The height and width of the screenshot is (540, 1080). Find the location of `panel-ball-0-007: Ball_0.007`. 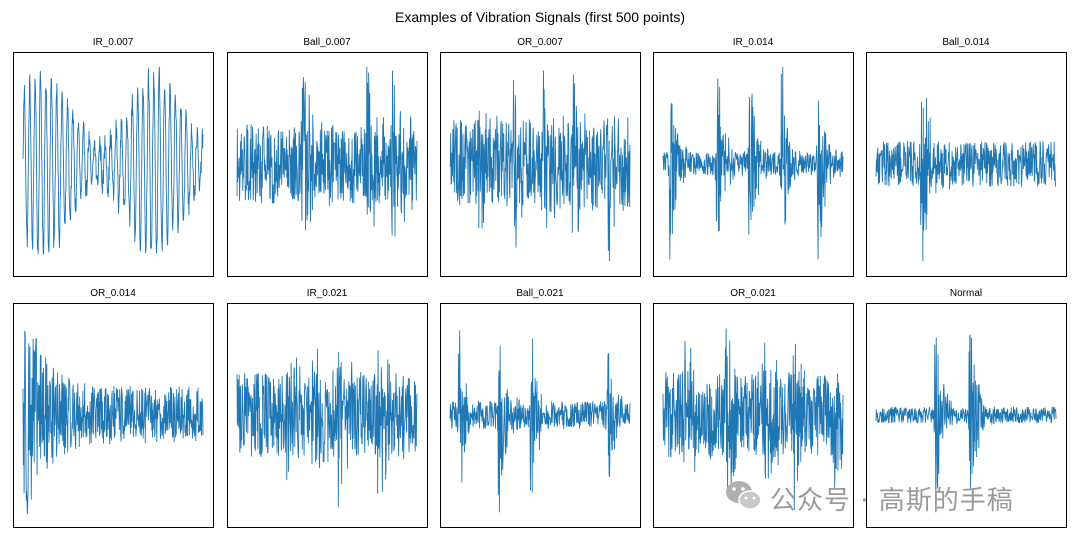

panel-ball-0-007: Ball_0.007 is located at coordinates (327, 157).